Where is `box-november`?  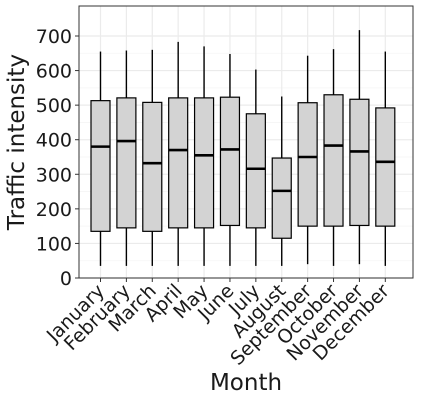
box-november is located at coordinates (359, 147).